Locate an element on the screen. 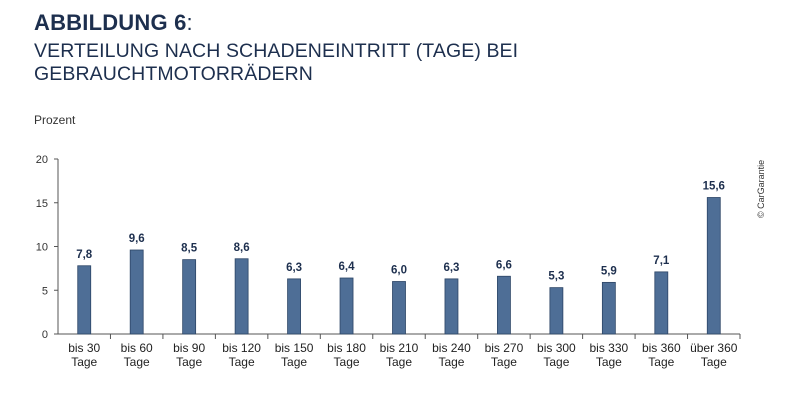 This screenshot has height=409, width=800. data-label: 15,6 is located at coordinates (714, 187).